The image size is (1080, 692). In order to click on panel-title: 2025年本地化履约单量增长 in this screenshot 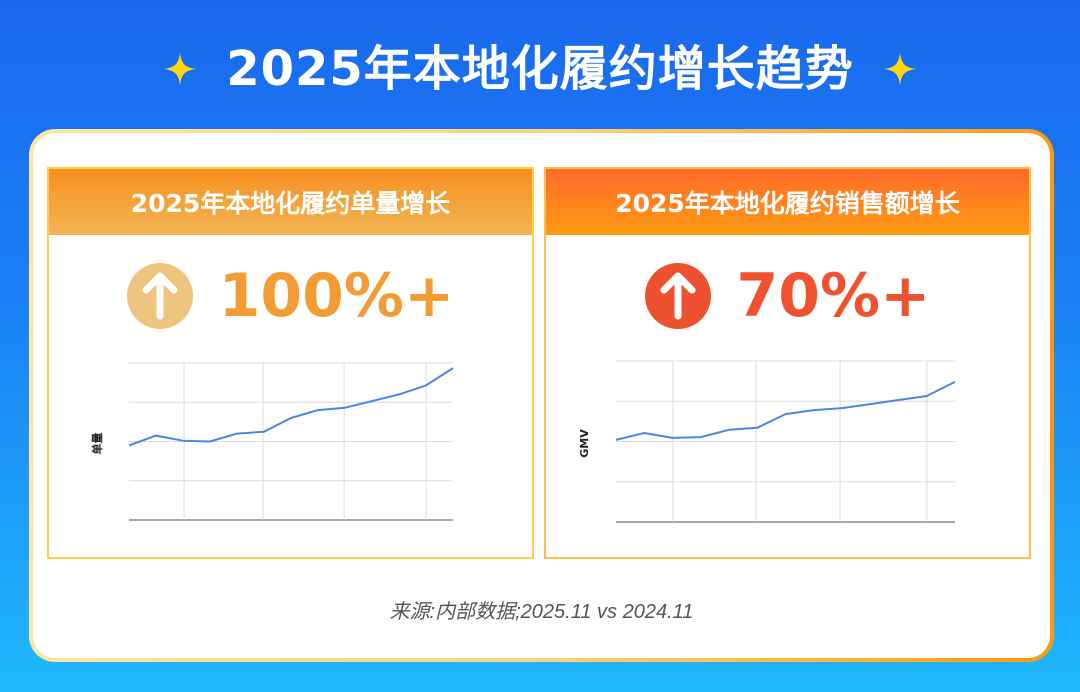, I will do `click(290, 202)`.